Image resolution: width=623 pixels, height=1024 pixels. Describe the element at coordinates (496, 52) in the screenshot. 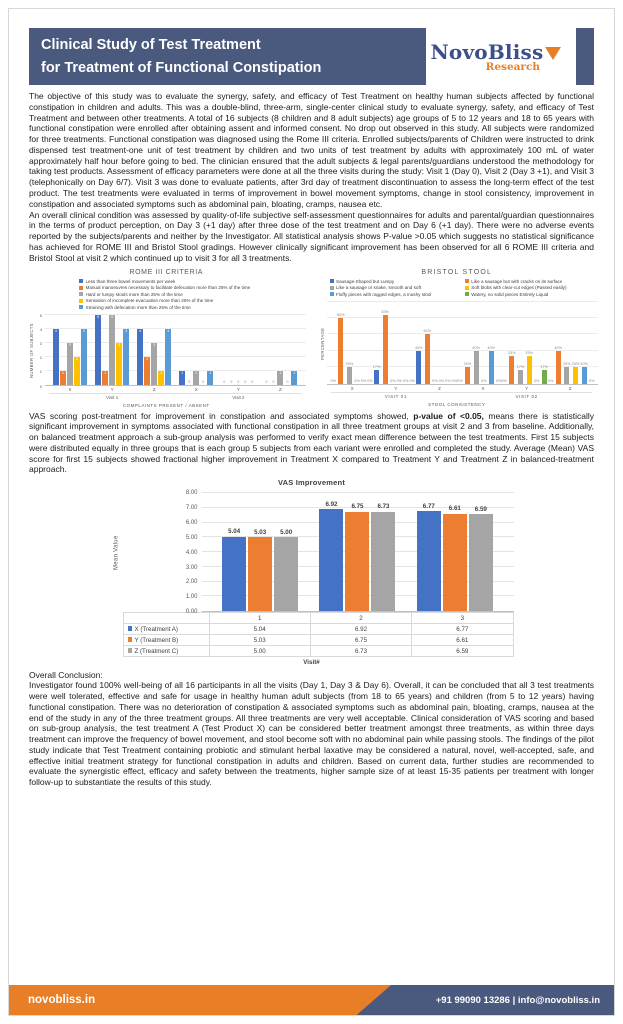

I see `logo-wordmark-row: NovoBliss` at that location.